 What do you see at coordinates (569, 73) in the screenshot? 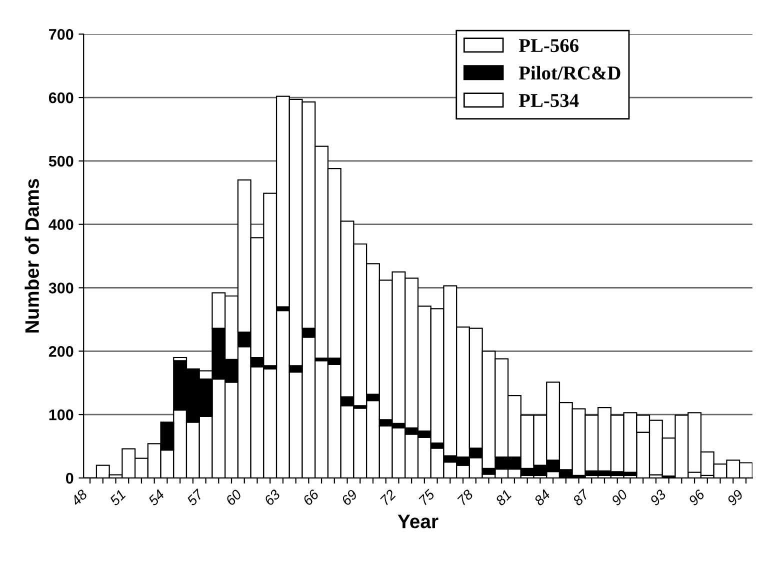
I see `legend-label: Pilot/RC&D` at bounding box center [569, 73].